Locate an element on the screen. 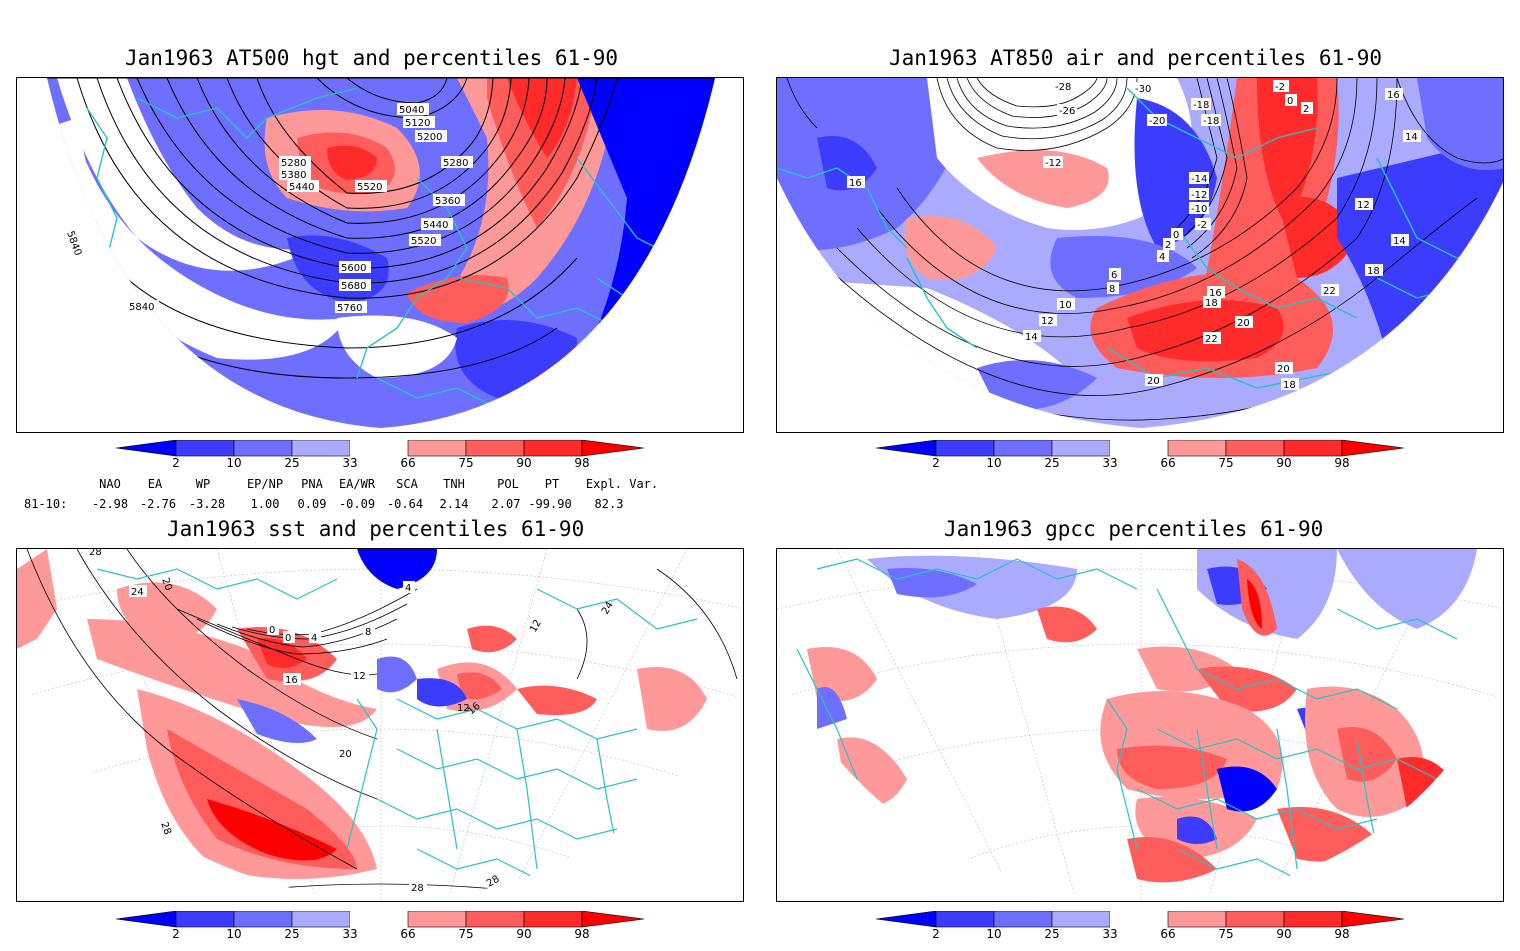 The image size is (1520, 951). index-header: EA/WR is located at coordinates (357, 484).